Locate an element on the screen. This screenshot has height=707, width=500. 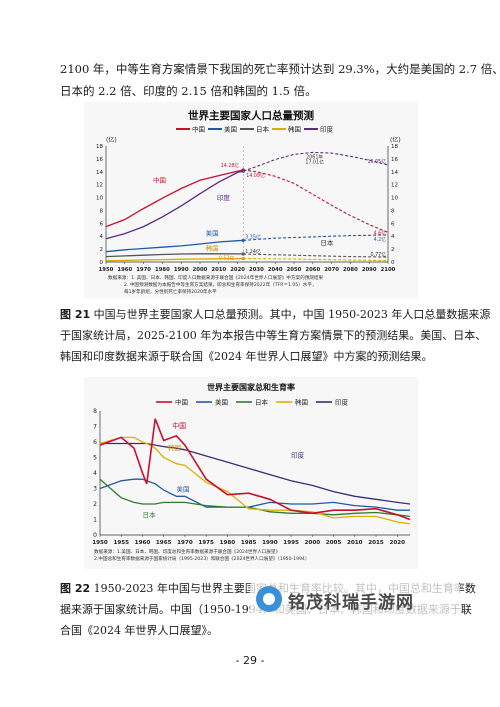
watermark-logo-icon is located at coordinates (269, 599).